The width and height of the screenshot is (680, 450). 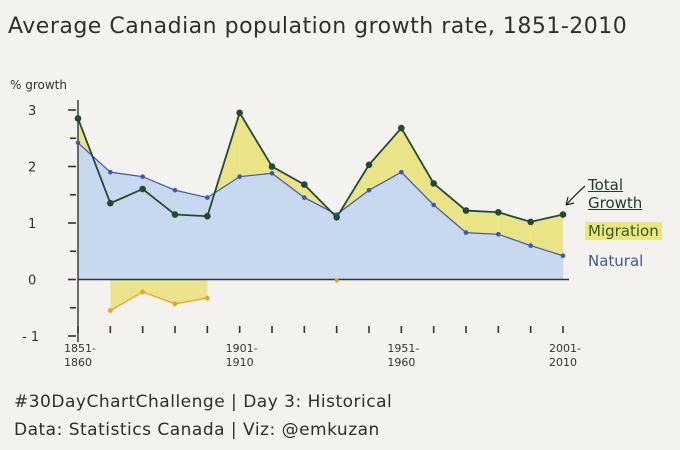 I want to click on footer-challenge: #30DayChartChallenge | Day 3: Historical, so click(x=203, y=402).